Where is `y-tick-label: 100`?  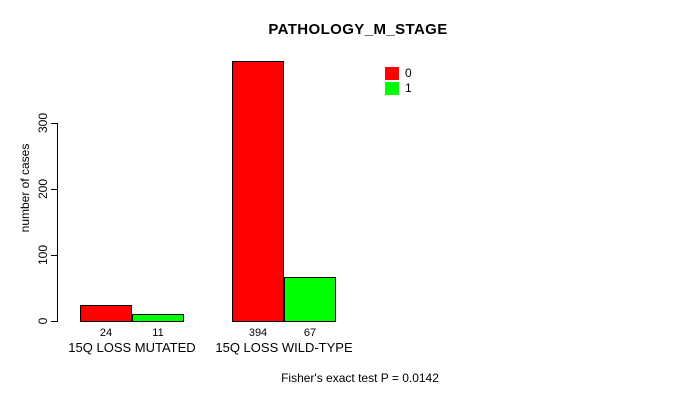 y-tick-label: 100 is located at coordinates (43, 255).